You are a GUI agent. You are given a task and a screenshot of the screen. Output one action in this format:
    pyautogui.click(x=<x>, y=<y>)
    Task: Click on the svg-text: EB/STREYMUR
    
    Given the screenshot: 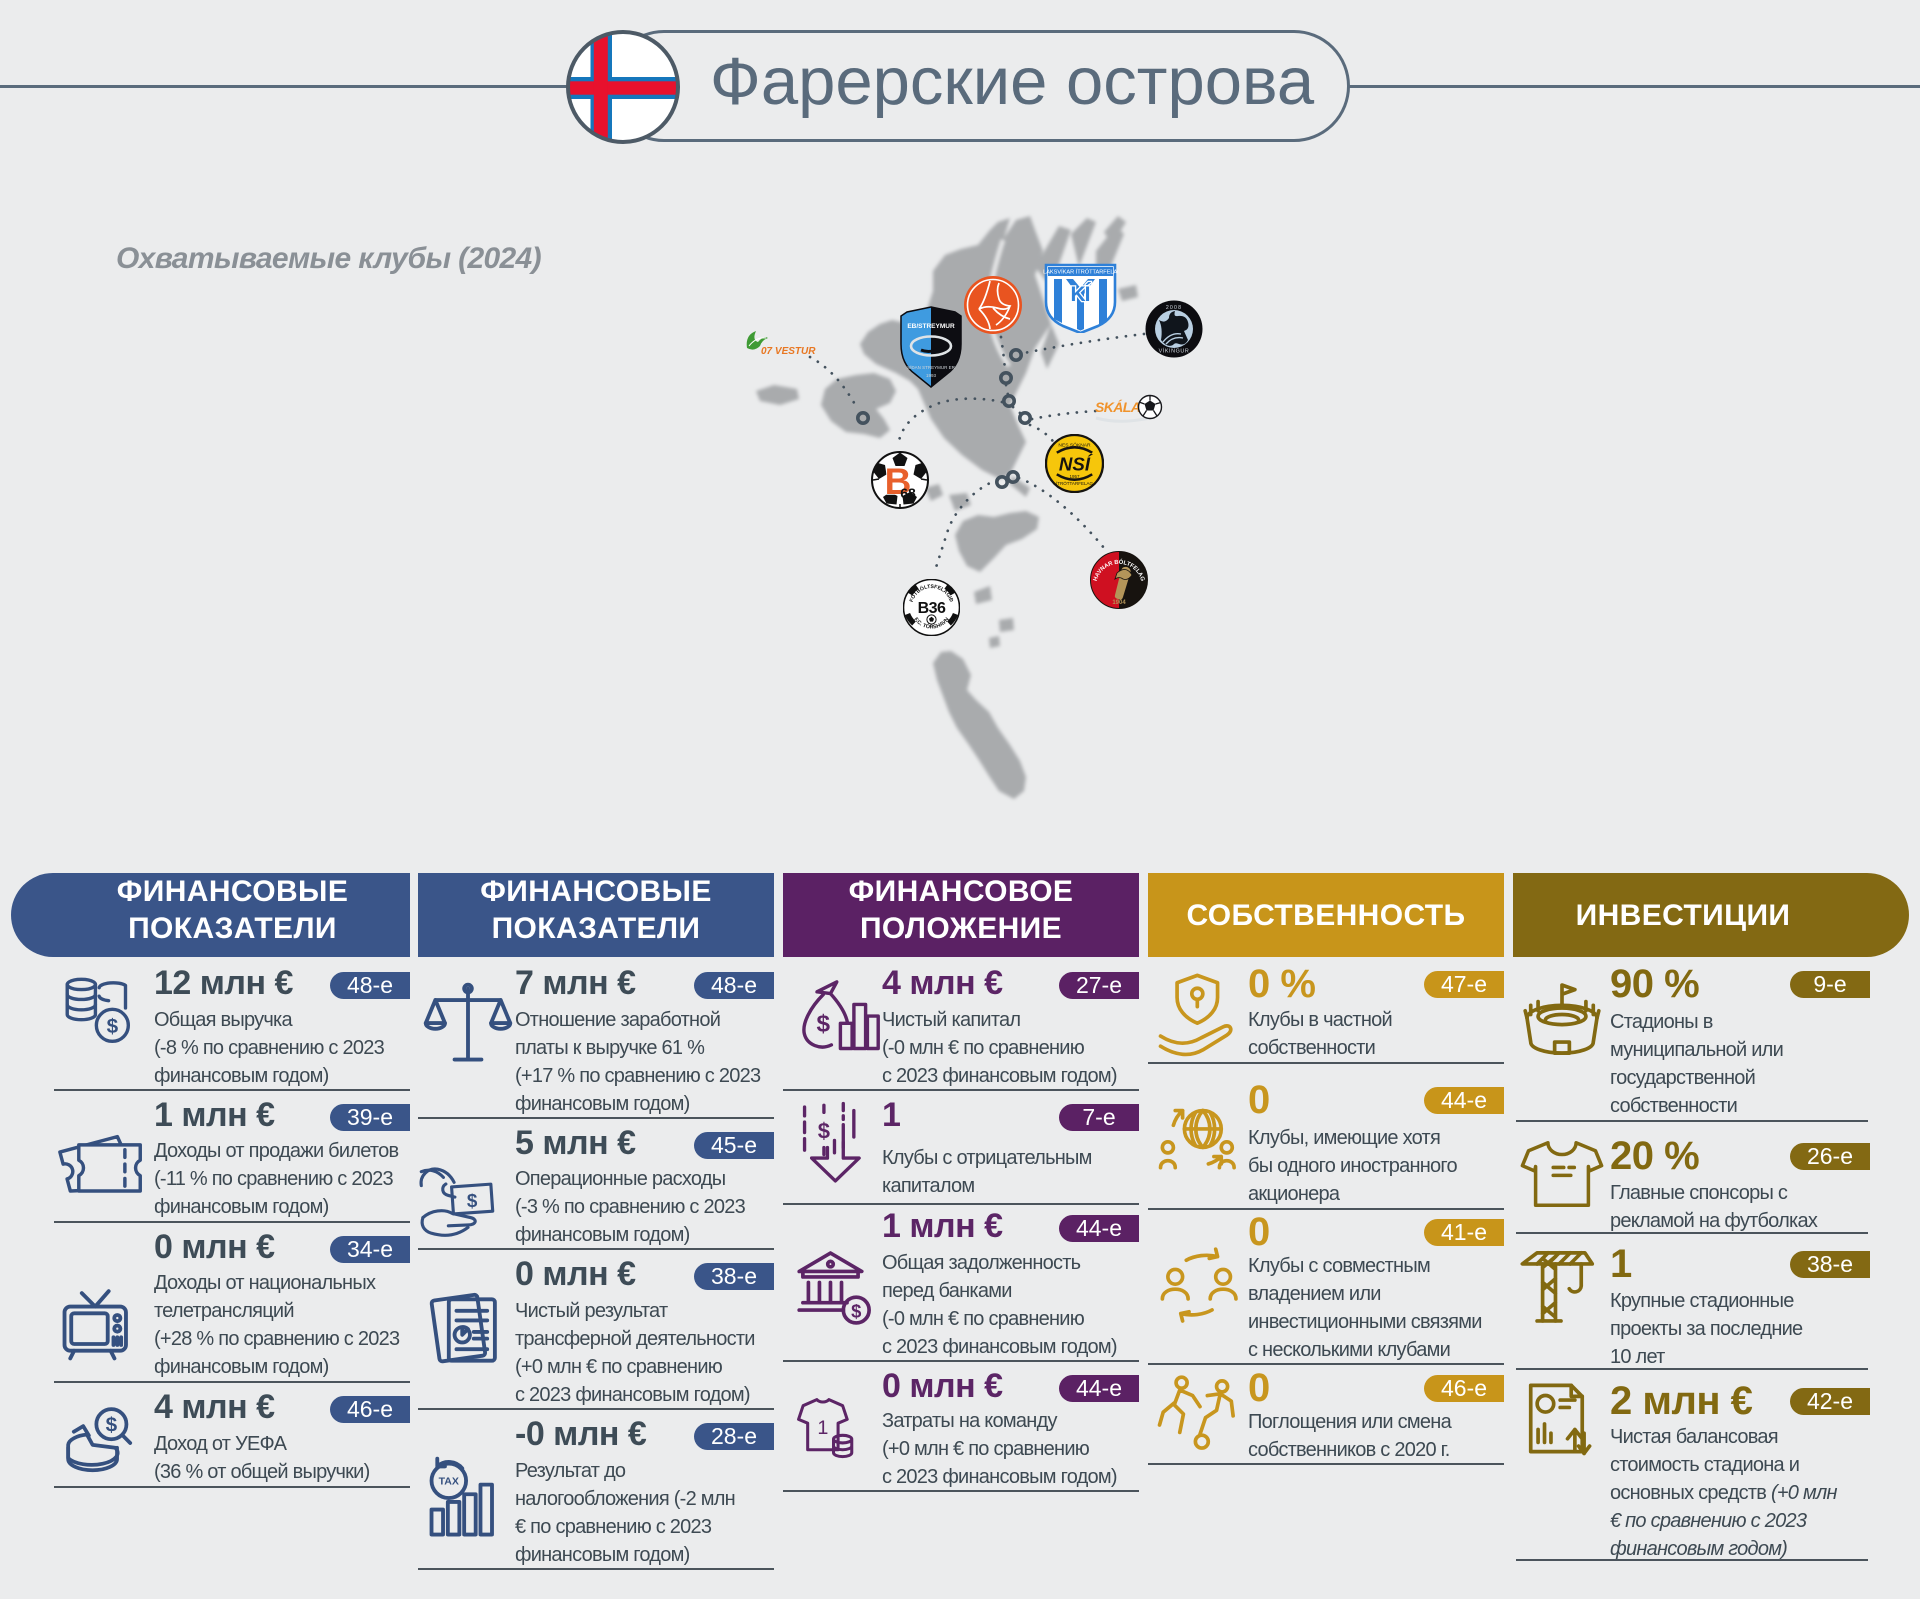 What is the action you would take?
    pyautogui.click(x=931, y=326)
    